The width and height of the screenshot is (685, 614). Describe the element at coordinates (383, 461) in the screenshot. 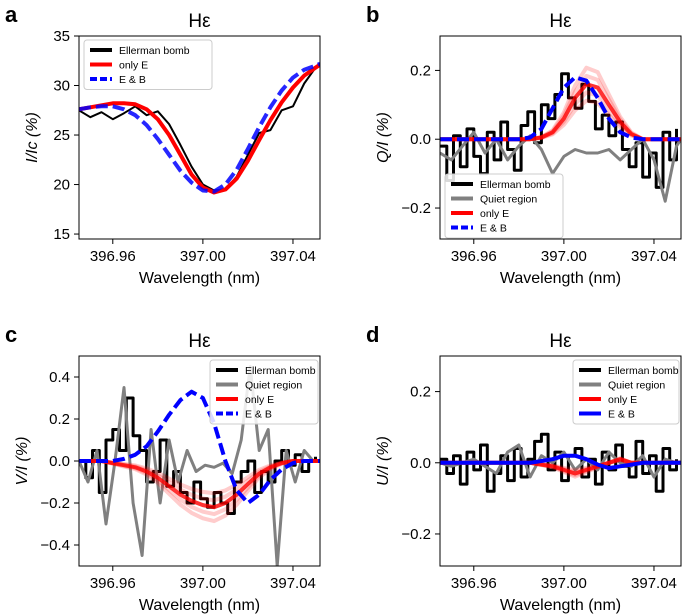

I see `y-axis-label: U/I (%)` at that location.